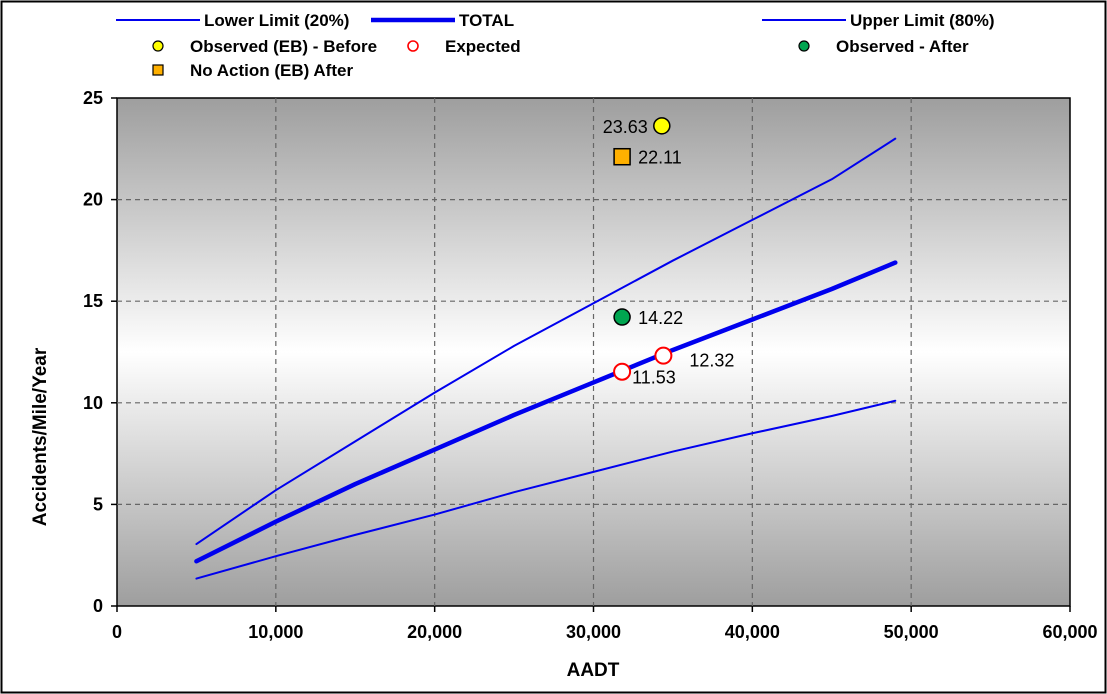 The width and height of the screenshot is (1107, 694). I want to click on y-tick-label: 10, so click(93, 403).